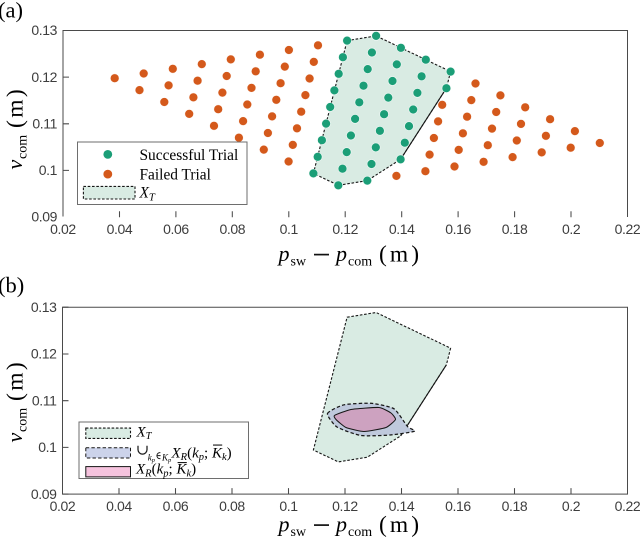  Describe the element at coordinates (11, 11) in the screenshot. I see `svg-text: (a)` at that location.